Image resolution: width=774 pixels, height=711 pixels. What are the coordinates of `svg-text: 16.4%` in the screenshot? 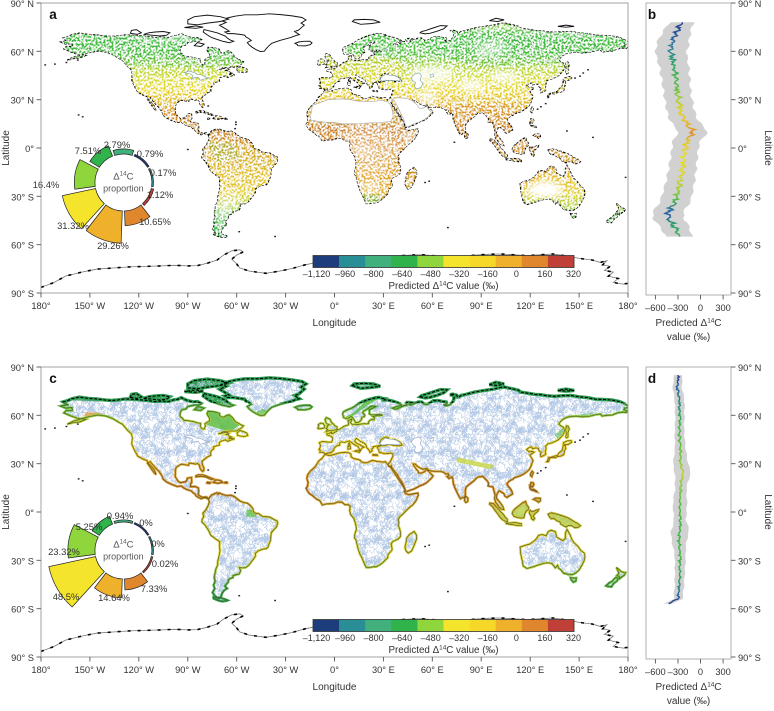 It's located at (46, 184).